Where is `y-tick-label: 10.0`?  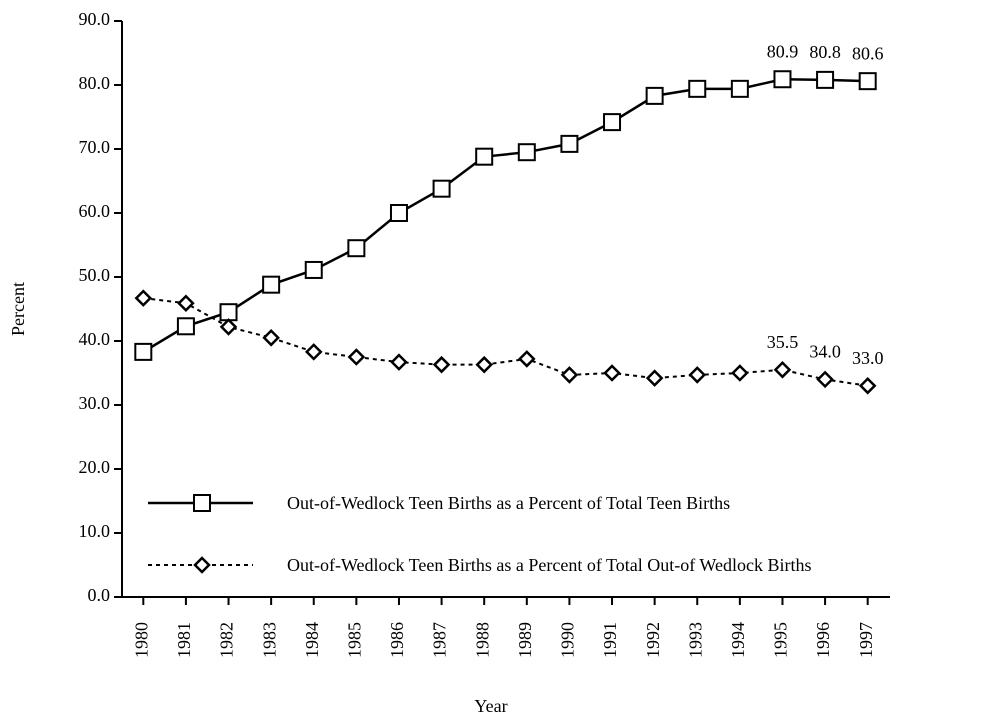
y-tick-label: 10.0 is located at coordinates (95, 531).